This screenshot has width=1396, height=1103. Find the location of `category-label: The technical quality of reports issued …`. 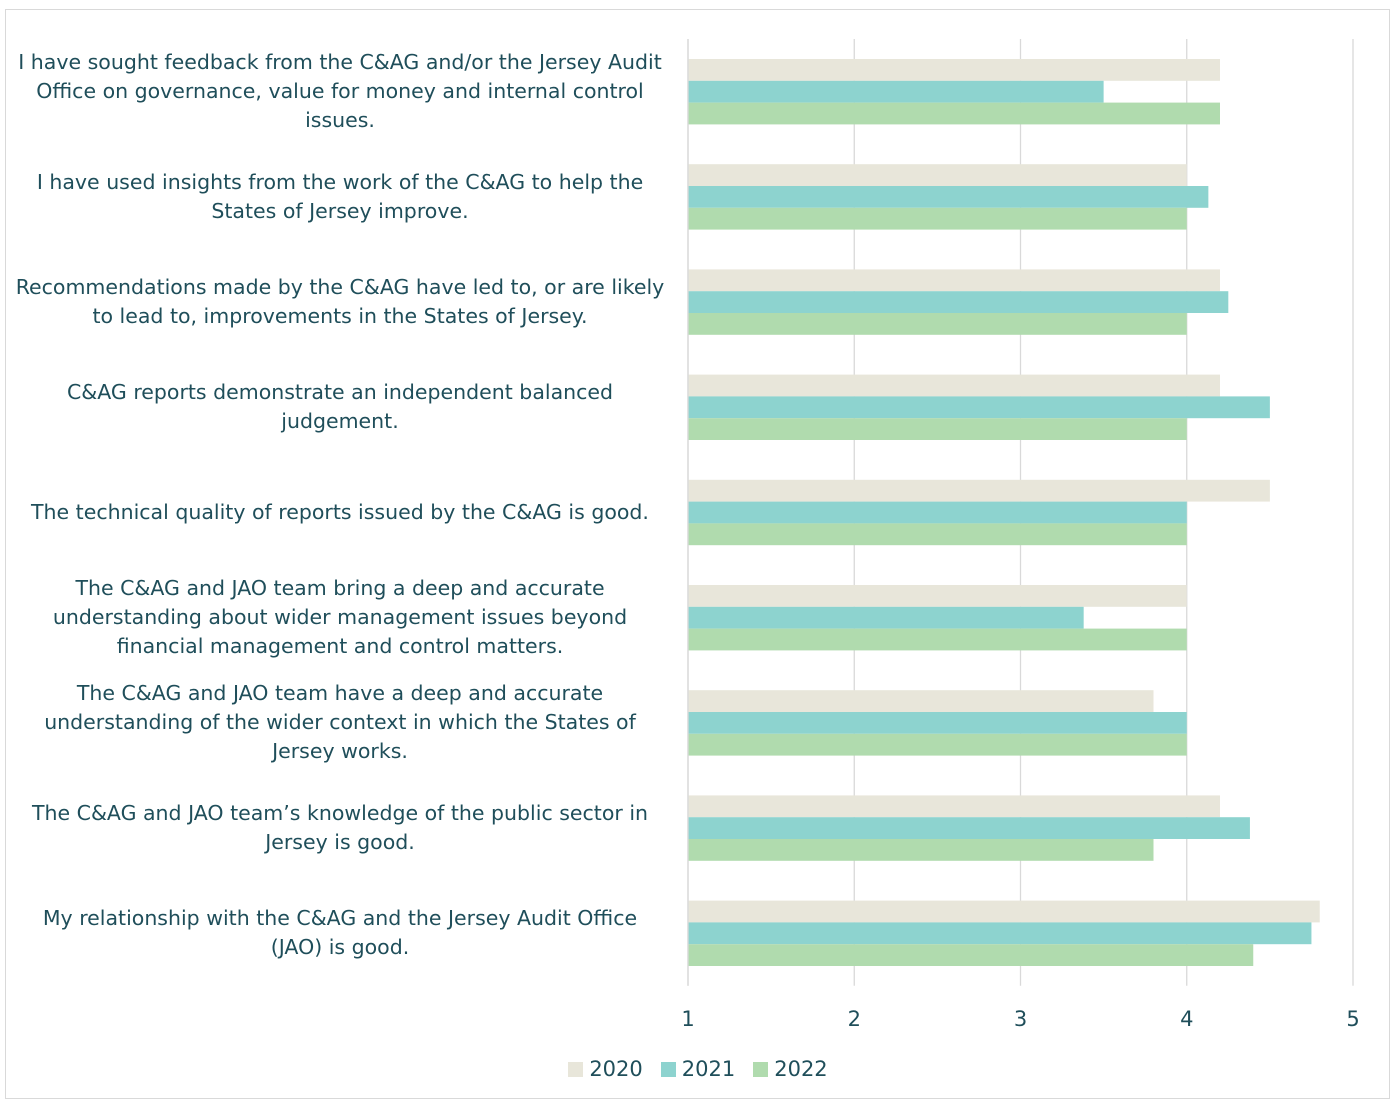

category-label: The technical quality of reports issued … is located at coordinates (340, 512).